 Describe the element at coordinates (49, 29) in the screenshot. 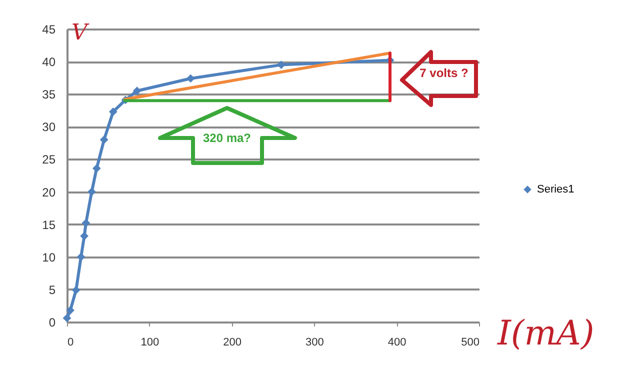

I see `y-tick-label: 45` at that location.